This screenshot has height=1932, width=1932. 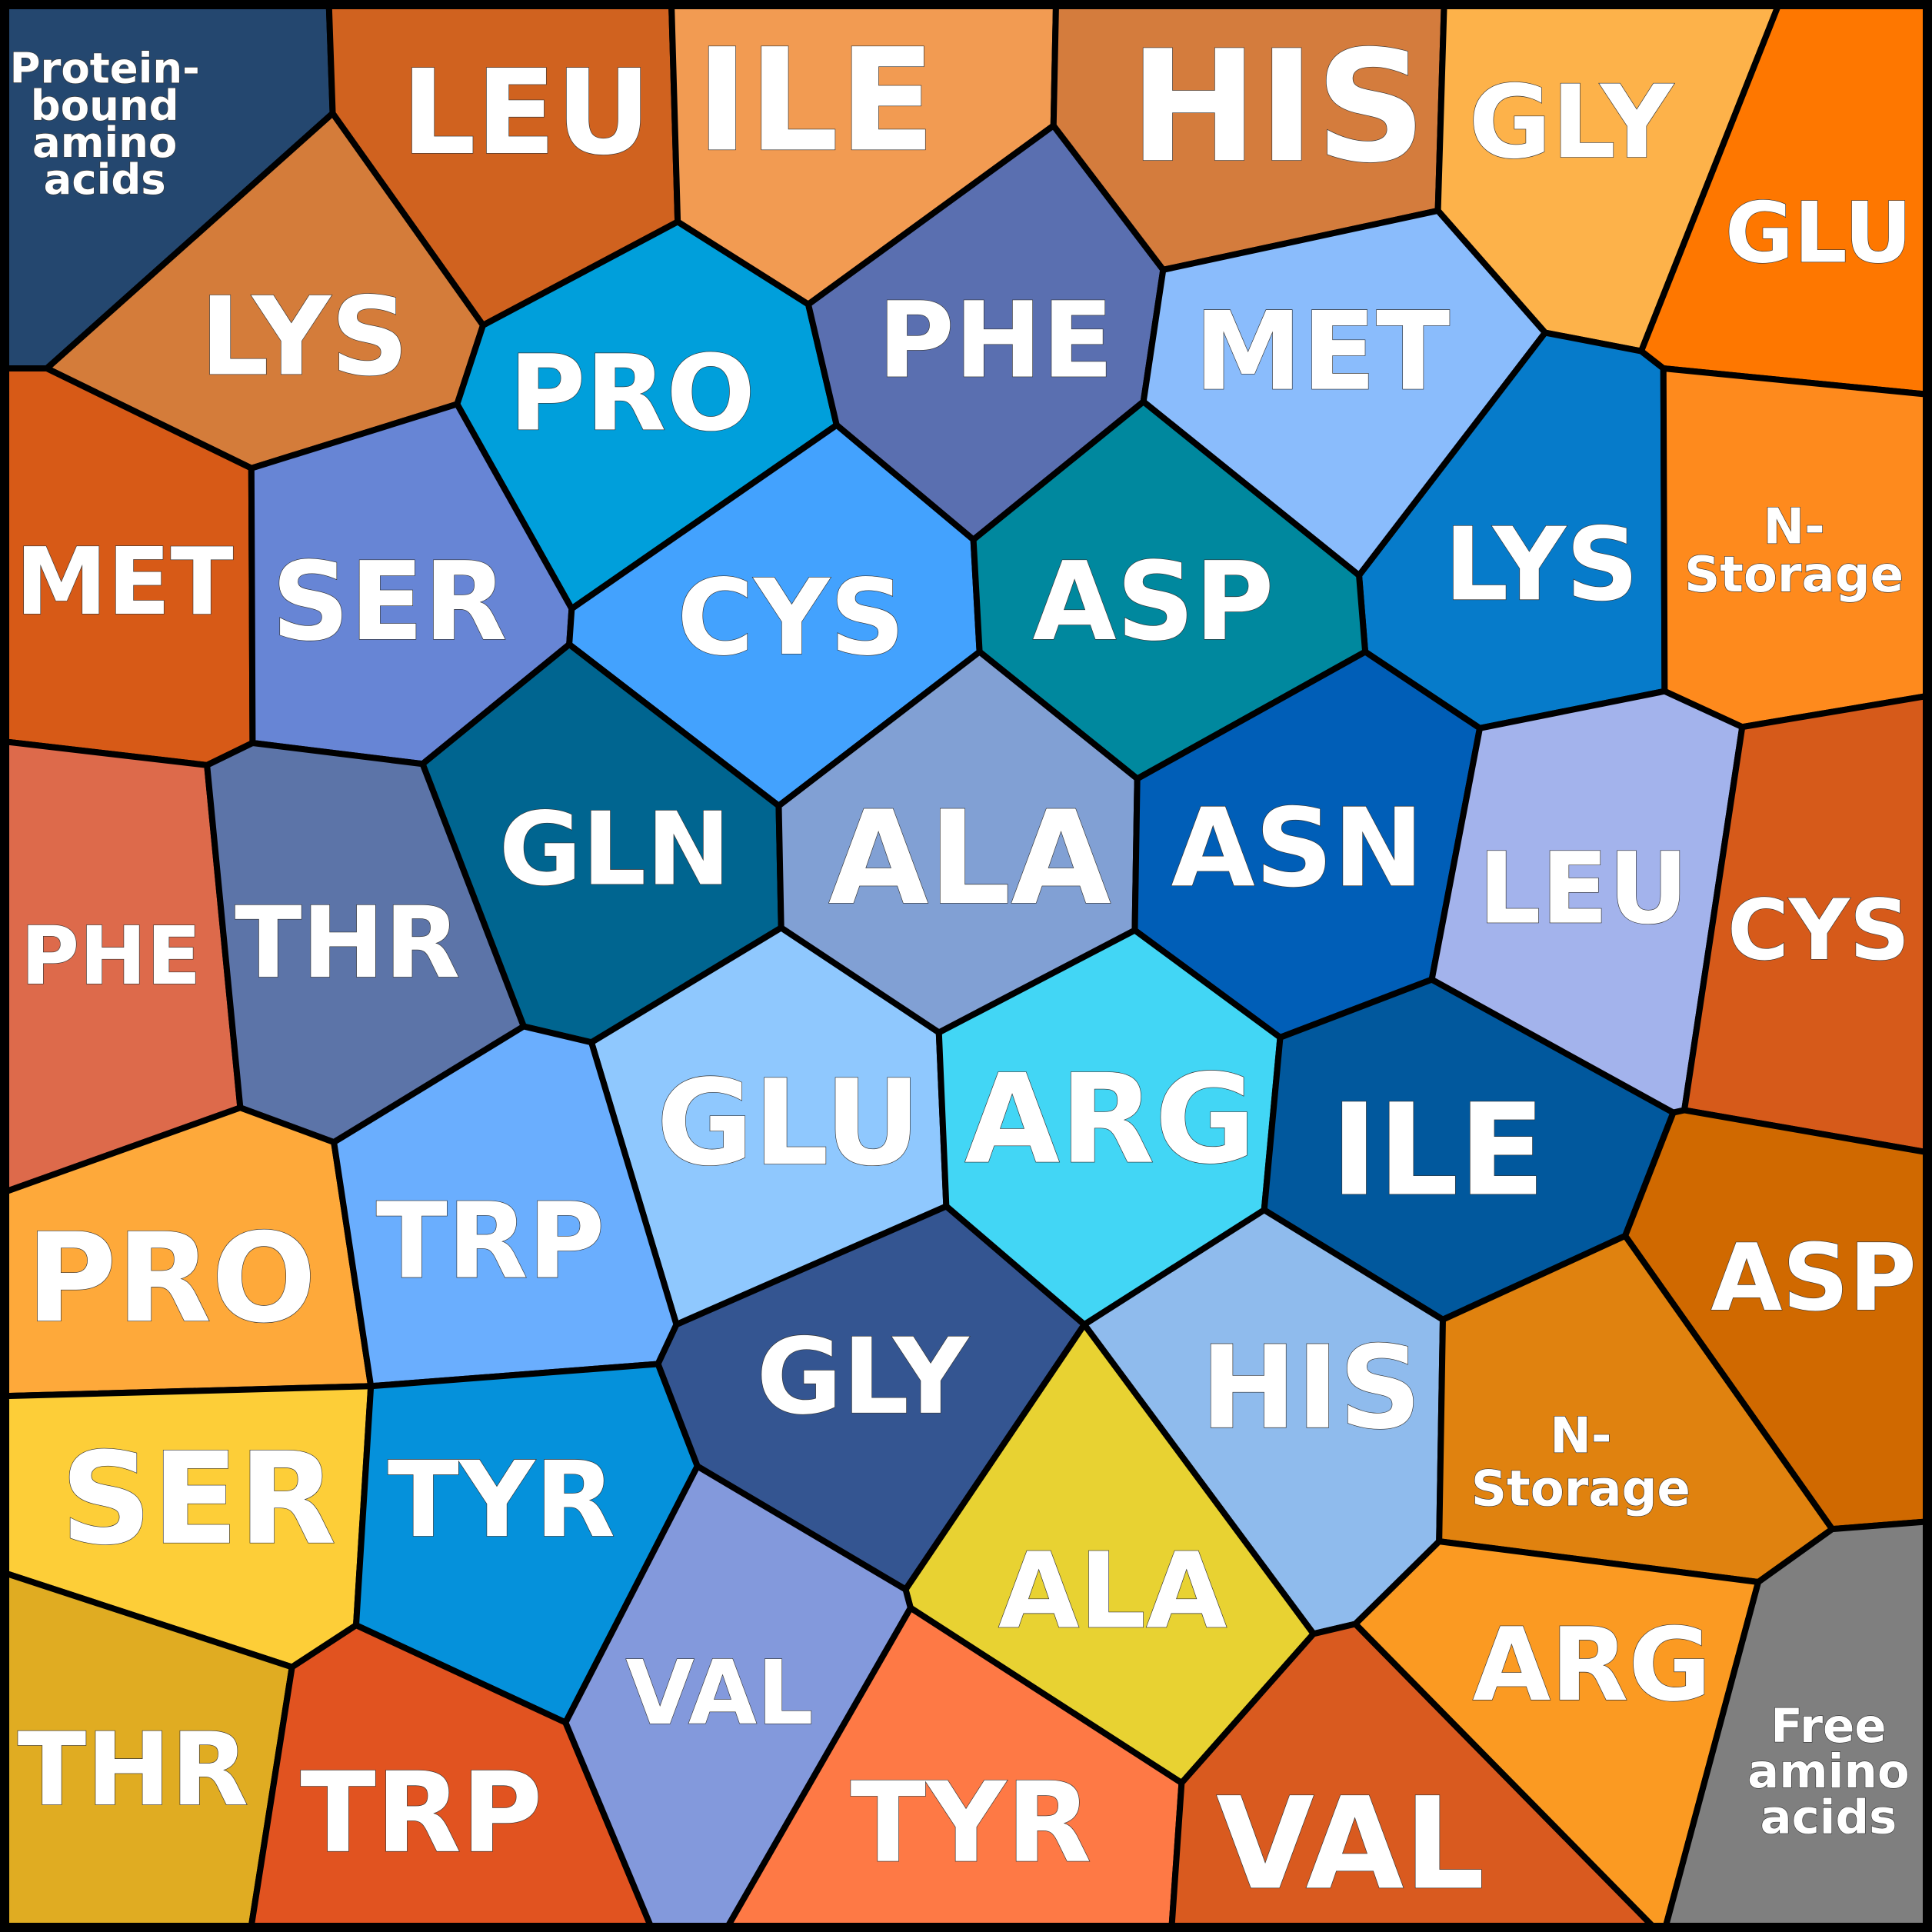 I want to click on label-free-amino-acids: Free amino acids, so click(x=1828, y=1772).